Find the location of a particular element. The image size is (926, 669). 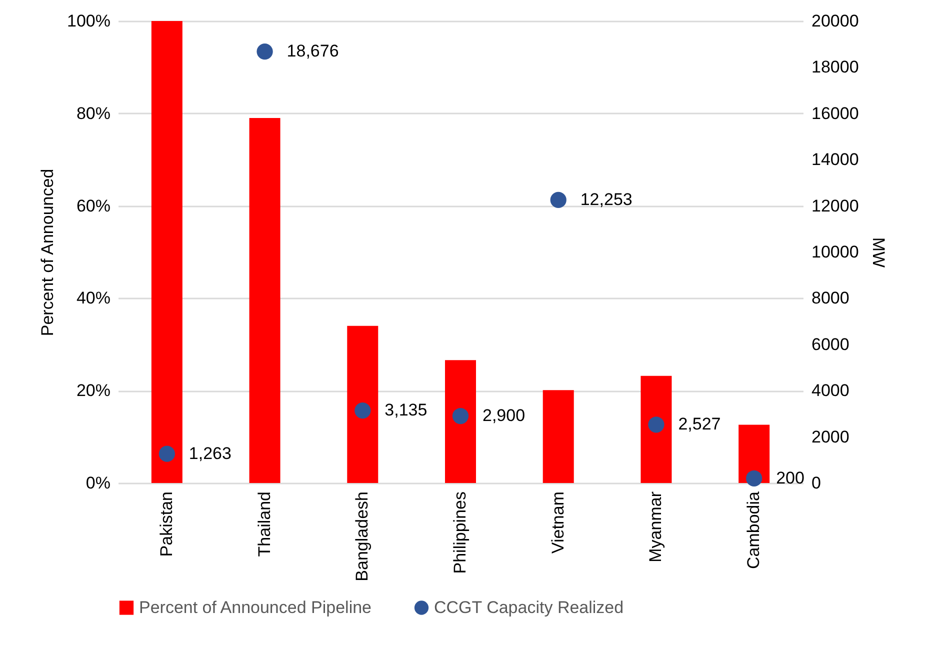

x-tick-label: Thailand is located at coordinates (264, 524).